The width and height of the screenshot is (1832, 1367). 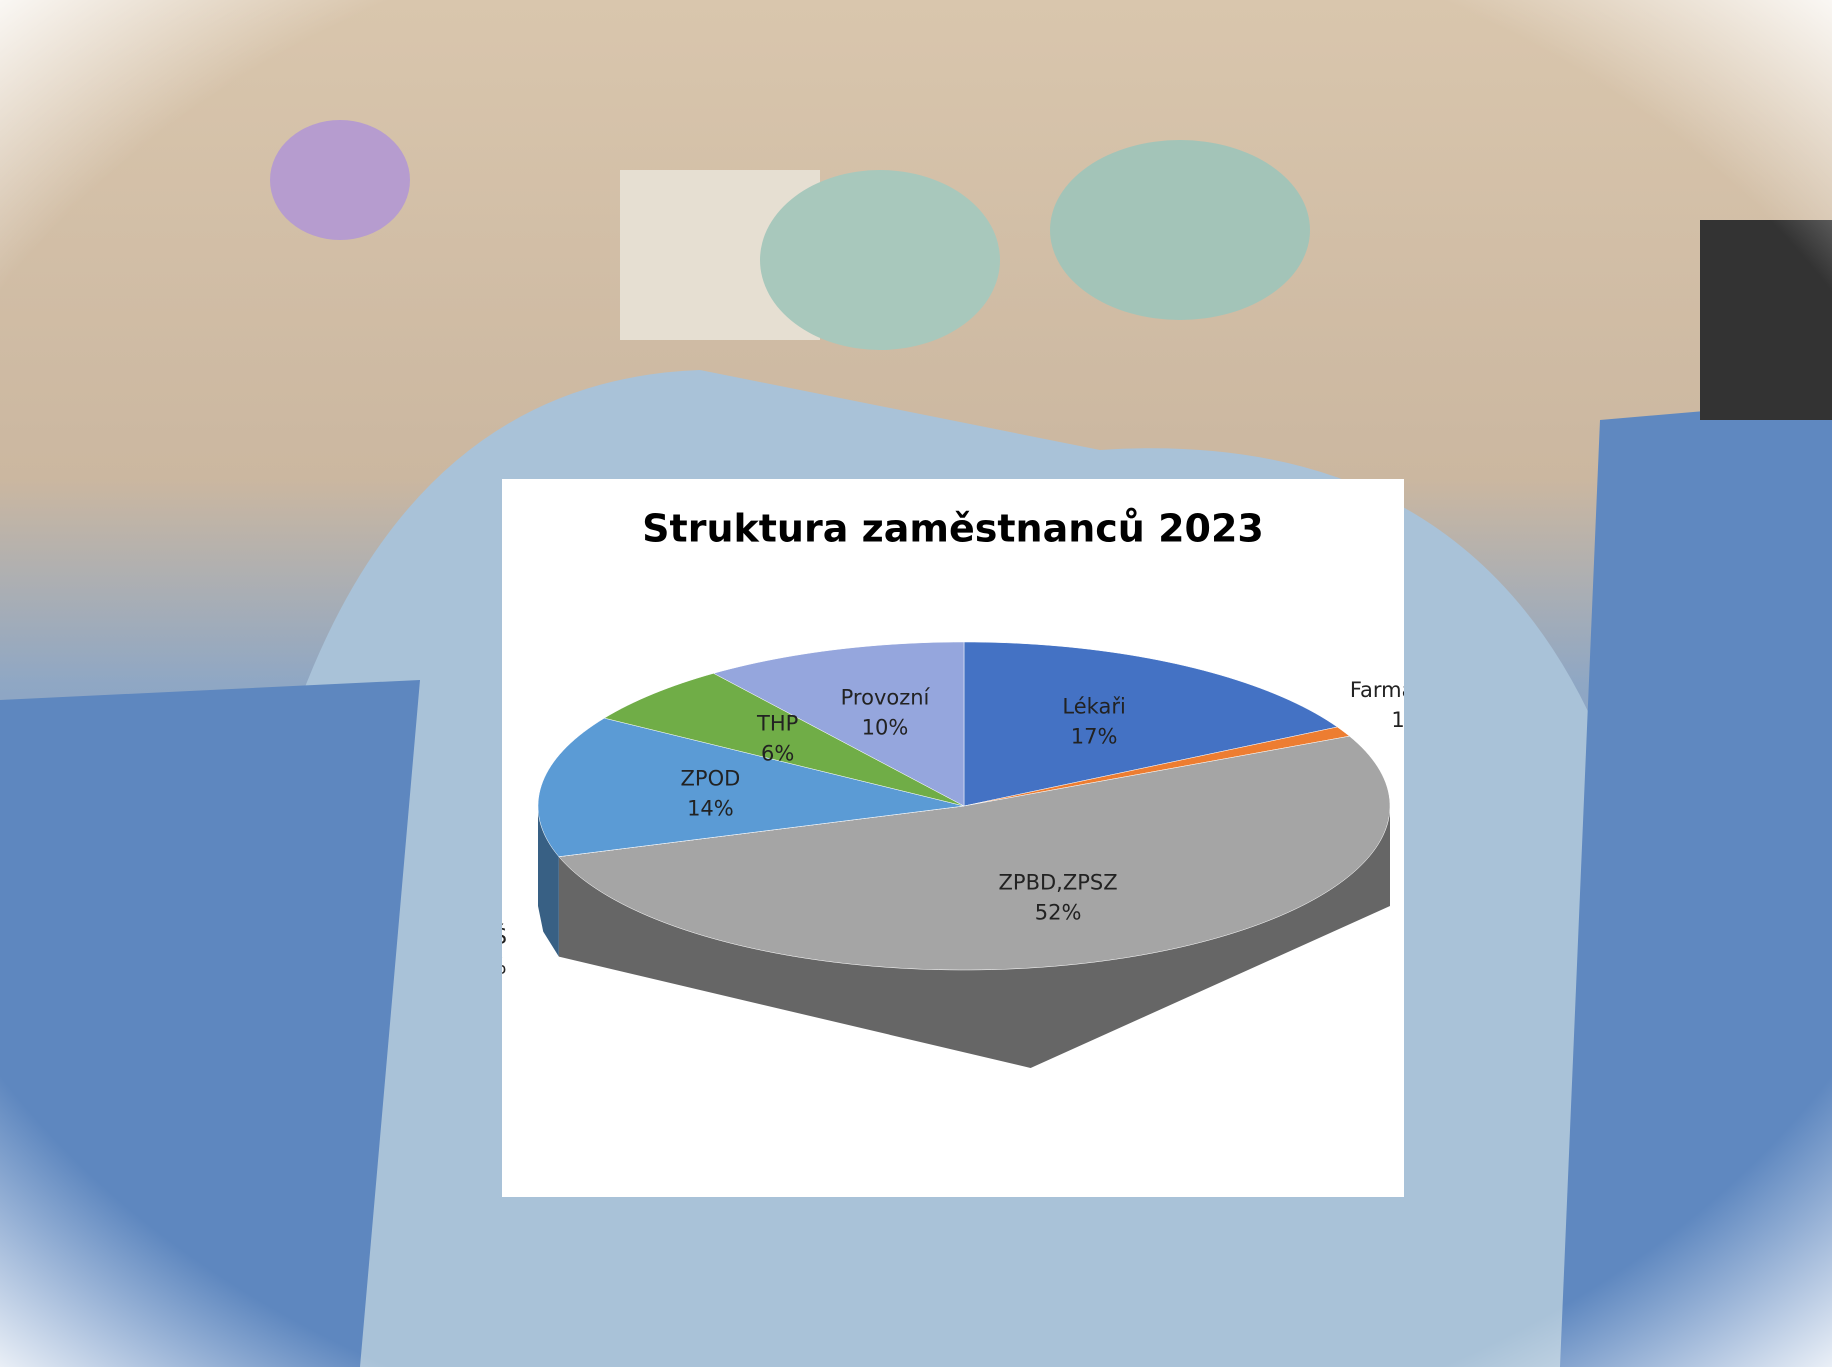 What do you see at coordinates (777, 724) in the screenshot?
I see `data-label-name: THP` at bounding box center [777, 724].